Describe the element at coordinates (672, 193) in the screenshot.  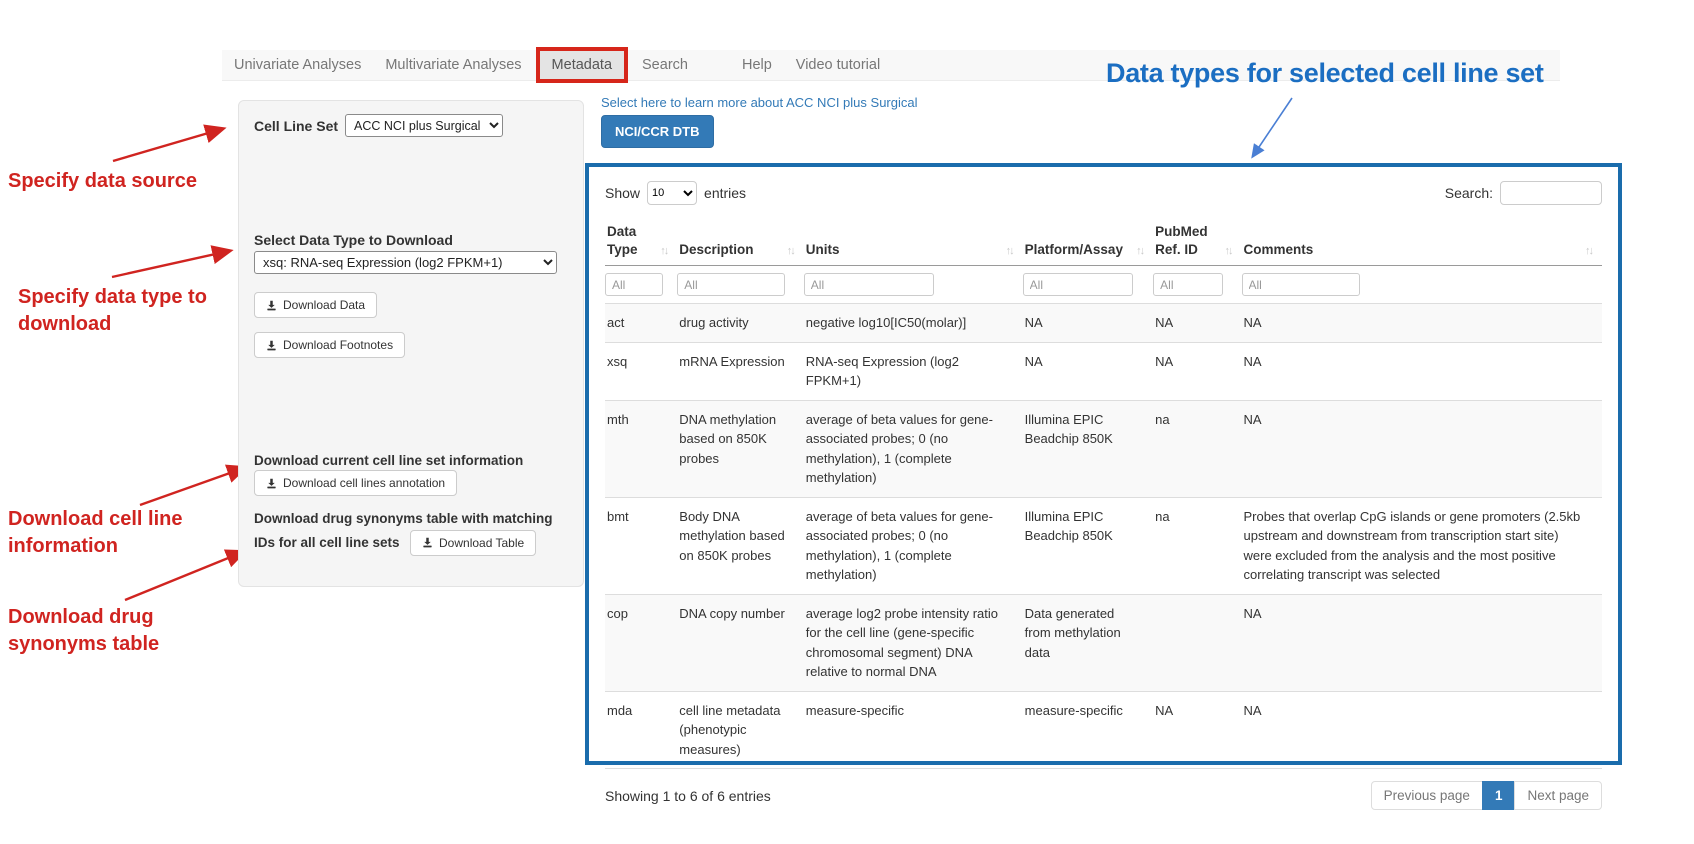
I see `page-length-select: 10` at that location.